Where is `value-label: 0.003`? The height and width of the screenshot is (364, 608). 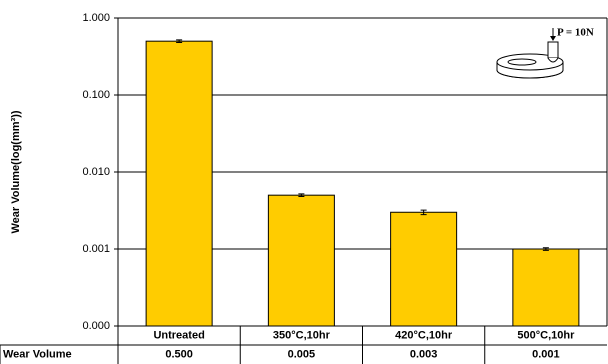 value-label: 0.003 is located at coordinates (424, 354).